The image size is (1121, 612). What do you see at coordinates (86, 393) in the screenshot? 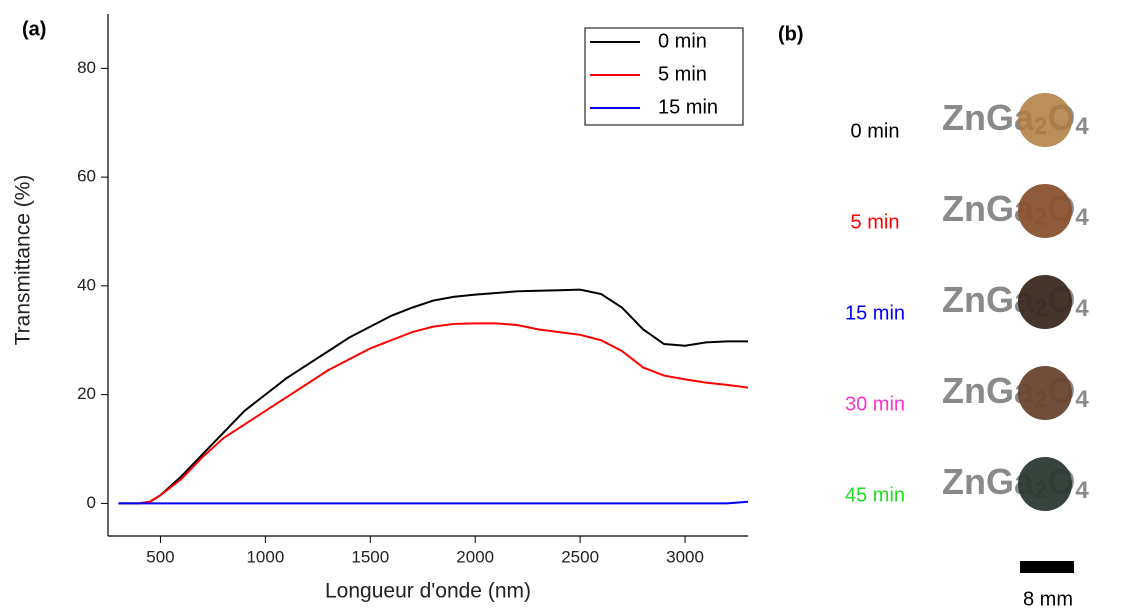
I see `y-tick-label: 20` at bounding box center [86, 393].